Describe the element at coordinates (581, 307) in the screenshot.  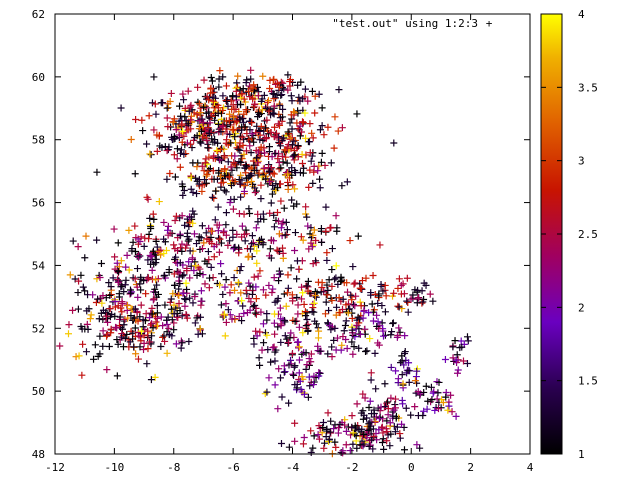
I see `colorbar-tick-label: 2` at that location.